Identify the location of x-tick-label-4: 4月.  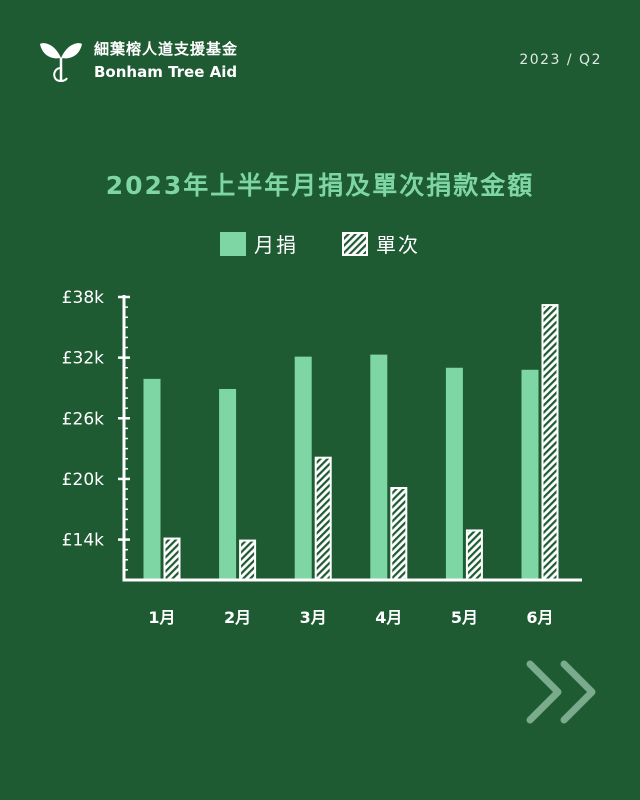
(388, 617).